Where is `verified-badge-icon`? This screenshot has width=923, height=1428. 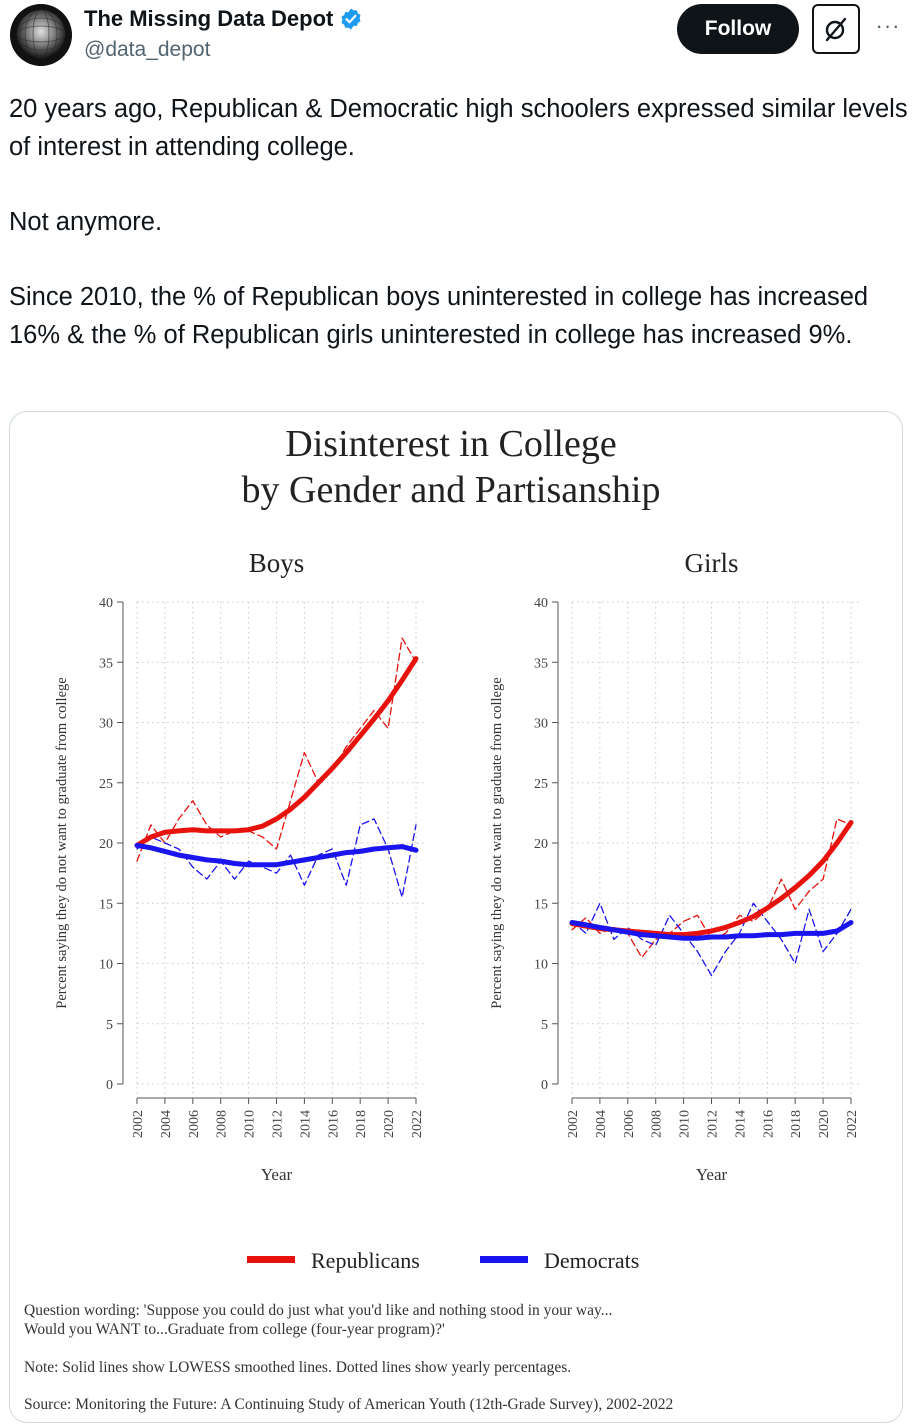 verified-badge-icon is located at coordinates (351, 19).